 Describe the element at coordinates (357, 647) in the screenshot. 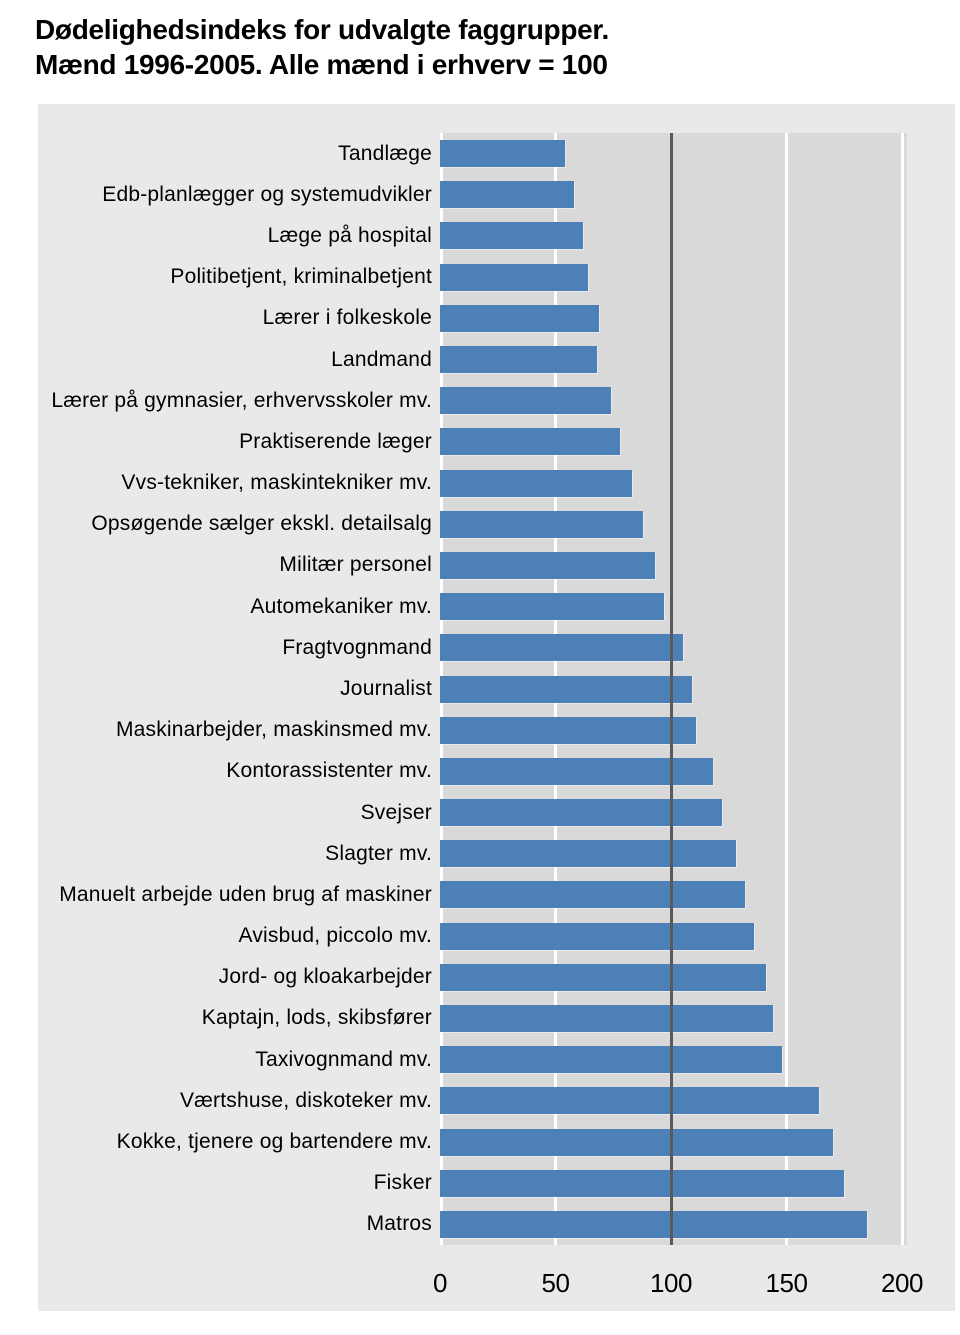

I see `category-label: Fragtvognmand` at that location.